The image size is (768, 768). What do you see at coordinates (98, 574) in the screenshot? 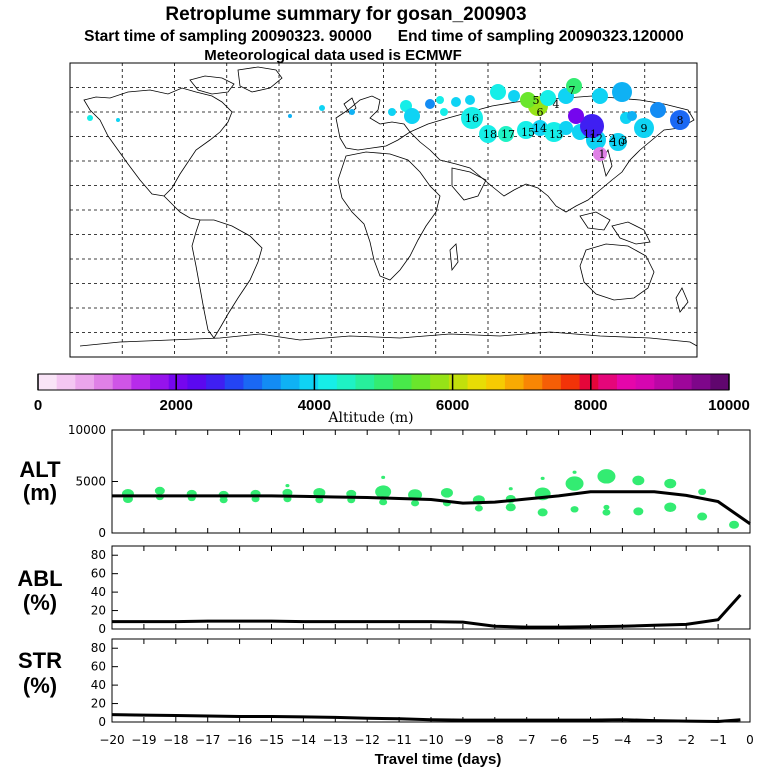
I see `abl-ytick-label: 60` at bounding box center [98, 574].